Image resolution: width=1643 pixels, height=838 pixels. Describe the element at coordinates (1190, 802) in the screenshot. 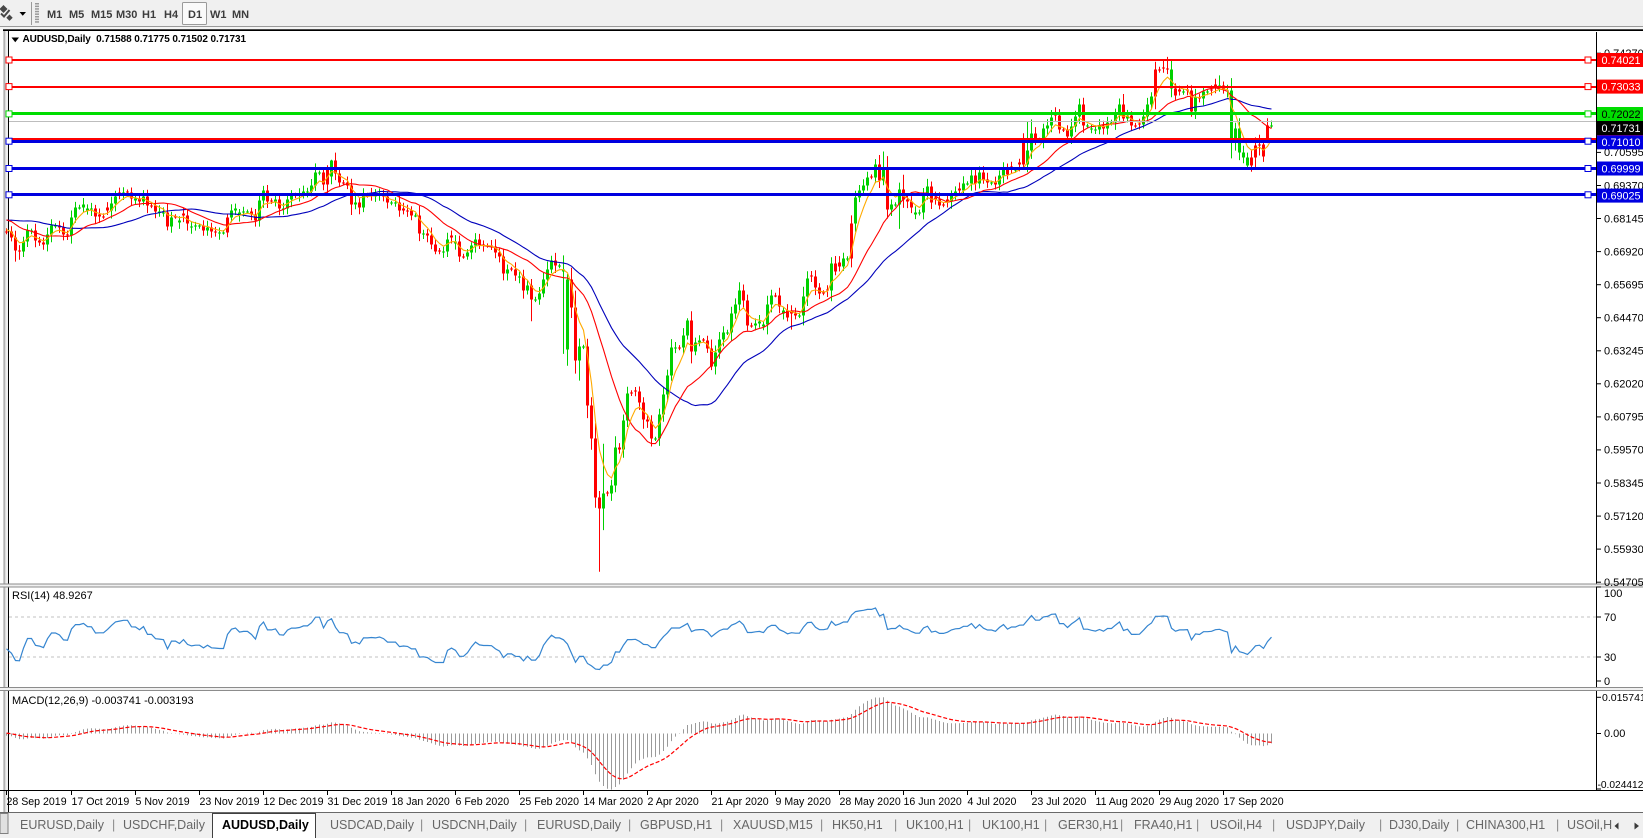

I see `svg-text: 29 Aug 2020` at that location.